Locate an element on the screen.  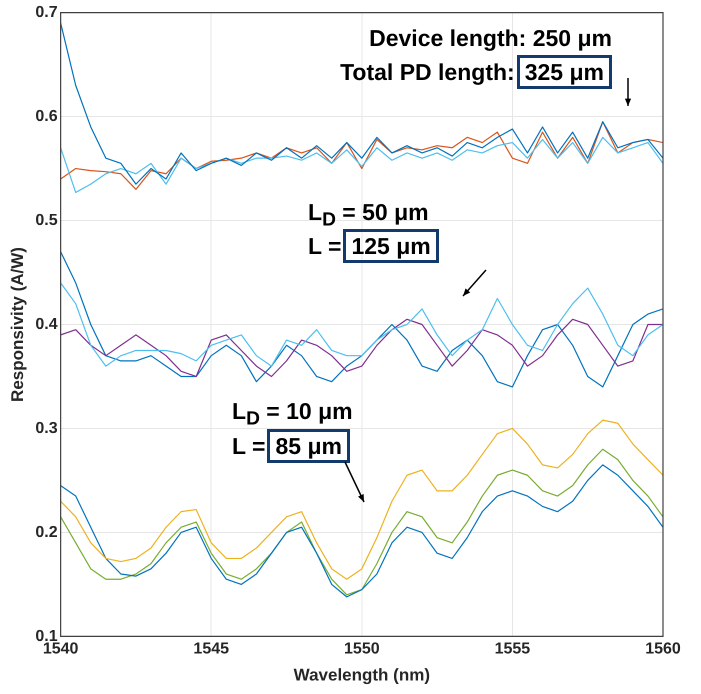
y-tick-label: 0.5 is located at coordinates (46, 220).